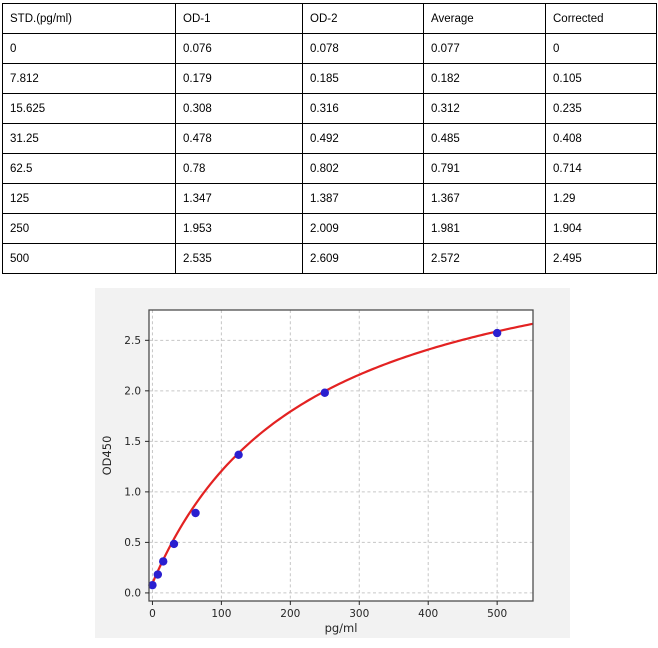 Image resolution: width=658 pixels, height=648 pixels. I want to click on y-tick-label: 1.5, so click(132, 442).